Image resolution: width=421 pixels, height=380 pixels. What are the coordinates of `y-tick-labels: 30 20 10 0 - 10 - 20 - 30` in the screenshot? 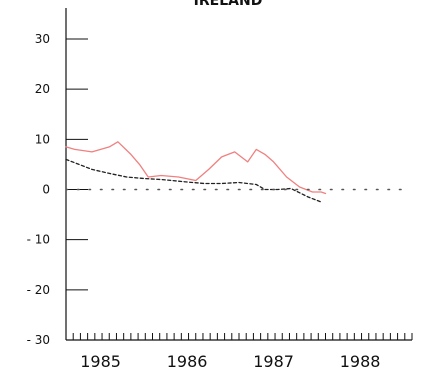 It's located at (38, 189).